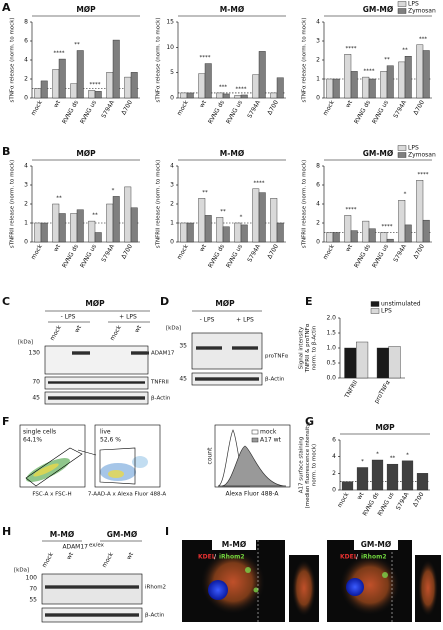  Describe the element at coordinates (309, 421) in the screenshot. I see `panel-label: G` at that location.